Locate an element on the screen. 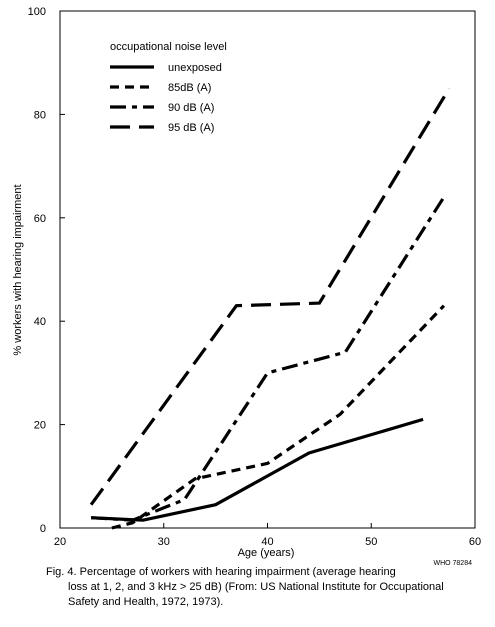 Image resolution: width=495 pixels, height=627 pixels. legend-label: unexposed is located at coordinates (195, 68).